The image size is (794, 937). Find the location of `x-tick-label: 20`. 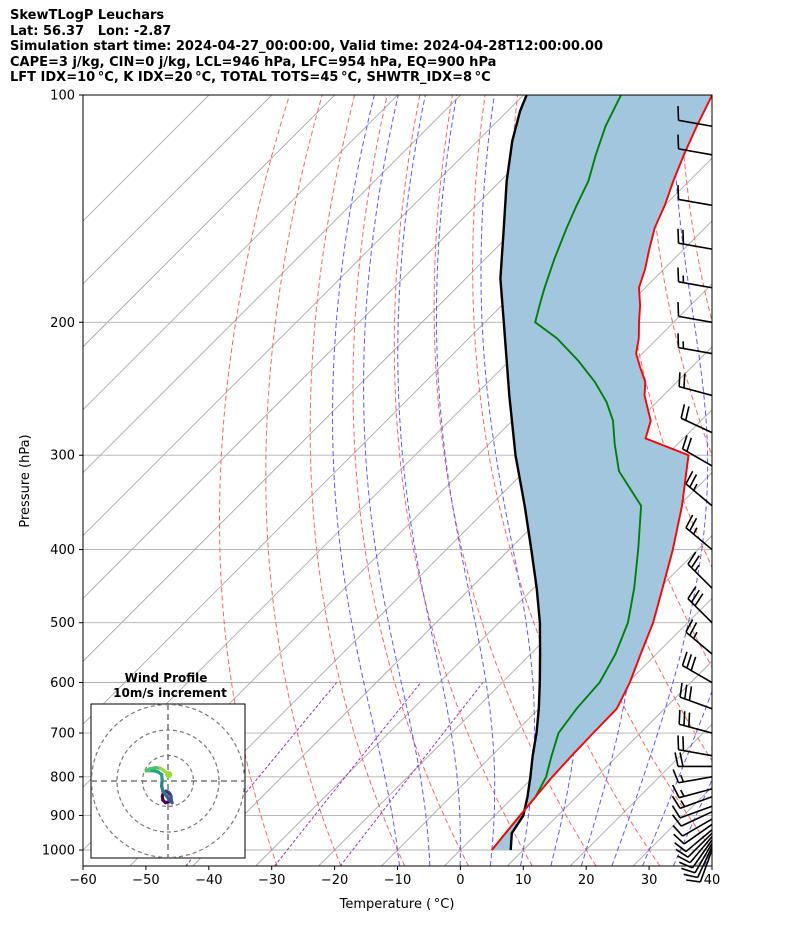

x-tick-label: 20 is located at coordinates (586, 880).